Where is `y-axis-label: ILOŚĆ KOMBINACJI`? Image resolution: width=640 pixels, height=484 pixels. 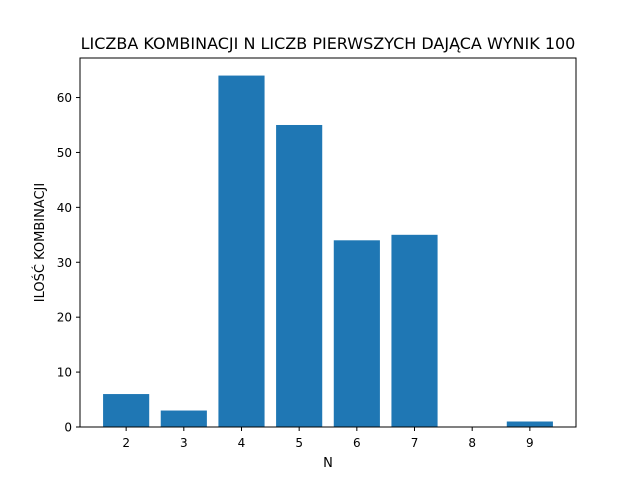 y-axis-label: ILOŚĆ KOMBINACJI is located at coordinates (40, 242).